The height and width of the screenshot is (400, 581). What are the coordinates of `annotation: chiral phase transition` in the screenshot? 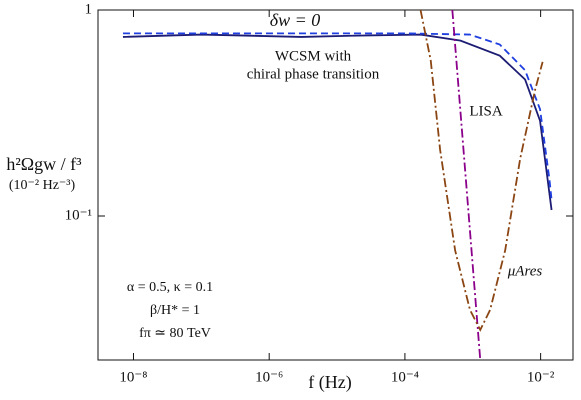 It's located at (313, 74).